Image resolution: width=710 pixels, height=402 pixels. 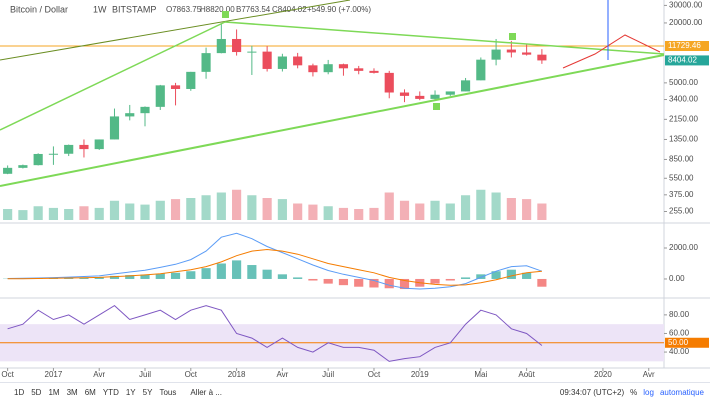 What do you see at coordinates (237, 374) in the screenshot?
I see `x-tick-label: 2018` at bounding box center [237, 374].